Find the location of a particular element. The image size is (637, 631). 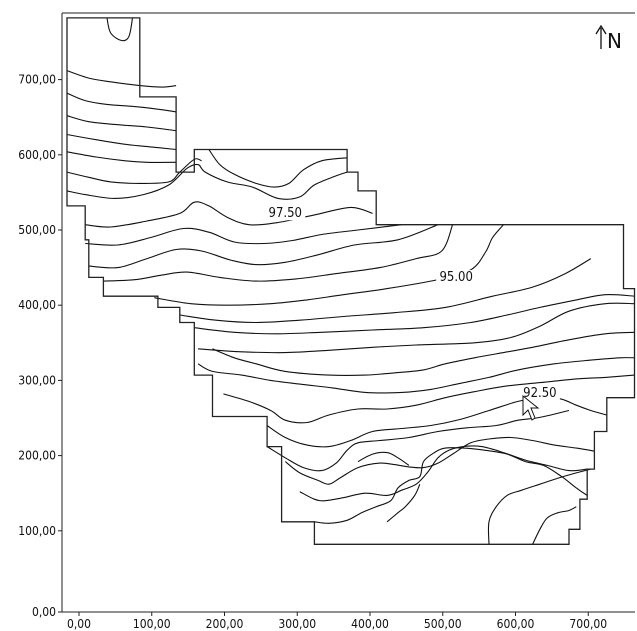

y-tick-label: 300,00 is located at coordinates (37, 380).